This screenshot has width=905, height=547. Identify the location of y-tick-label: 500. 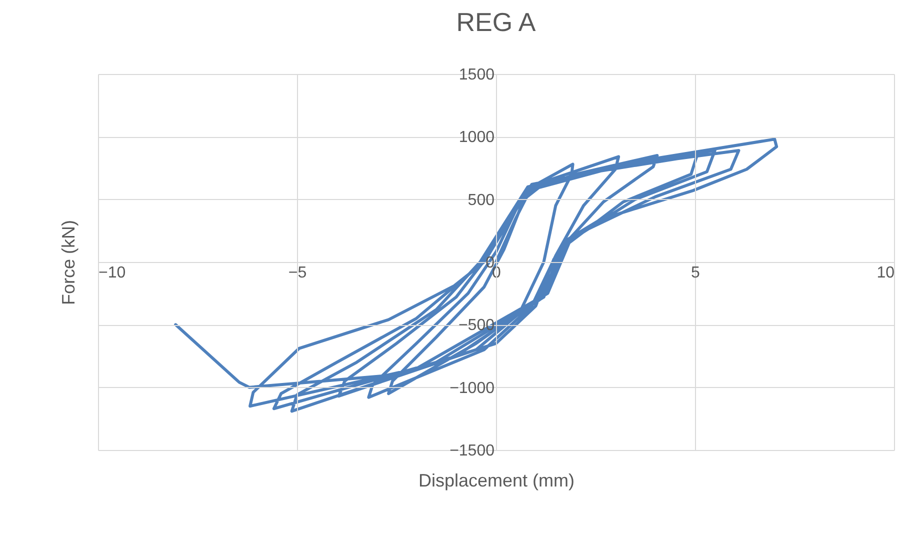
(481, 200).